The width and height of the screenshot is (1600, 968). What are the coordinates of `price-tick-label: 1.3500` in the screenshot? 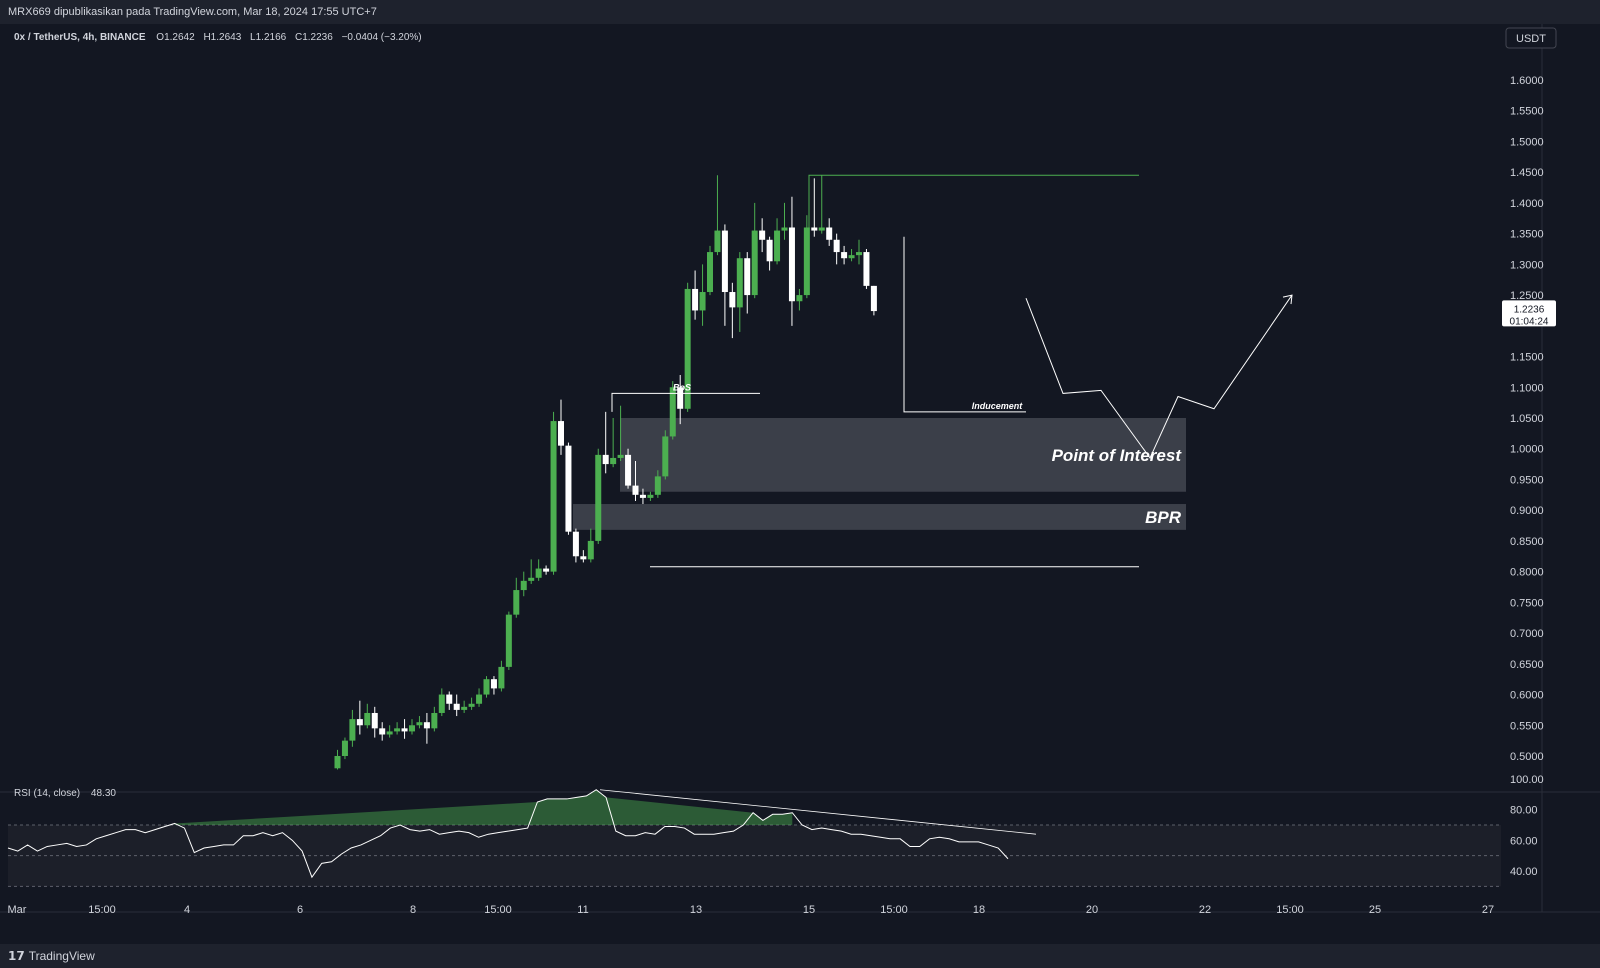 It's located at (1527, 235).